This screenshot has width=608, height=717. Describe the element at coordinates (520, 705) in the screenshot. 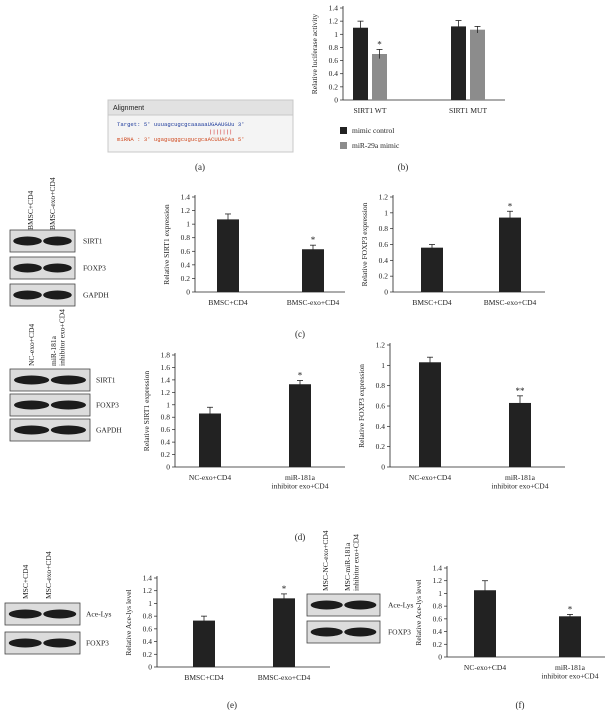

I see `panel-label: (f)` at that location.